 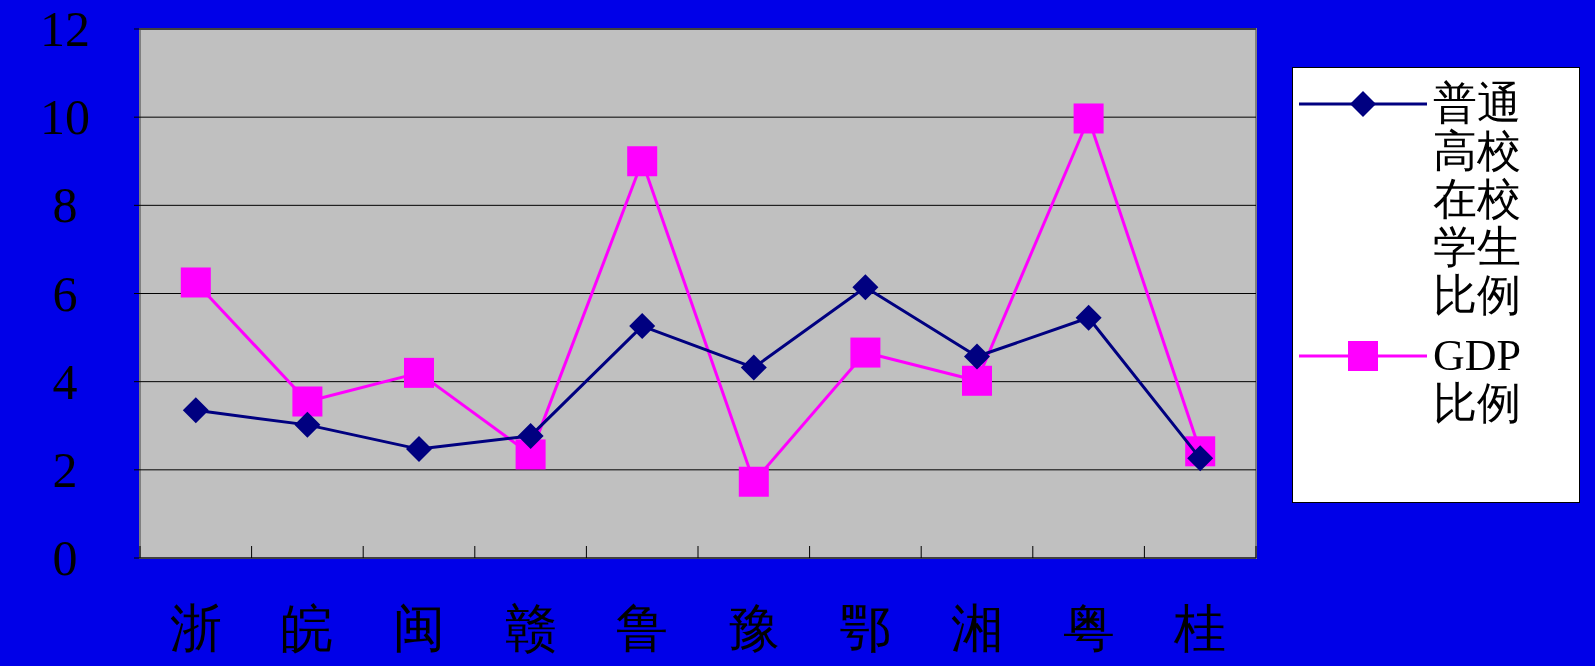 I want to click on y-tick-label: 8, so click(x=65, y=205).